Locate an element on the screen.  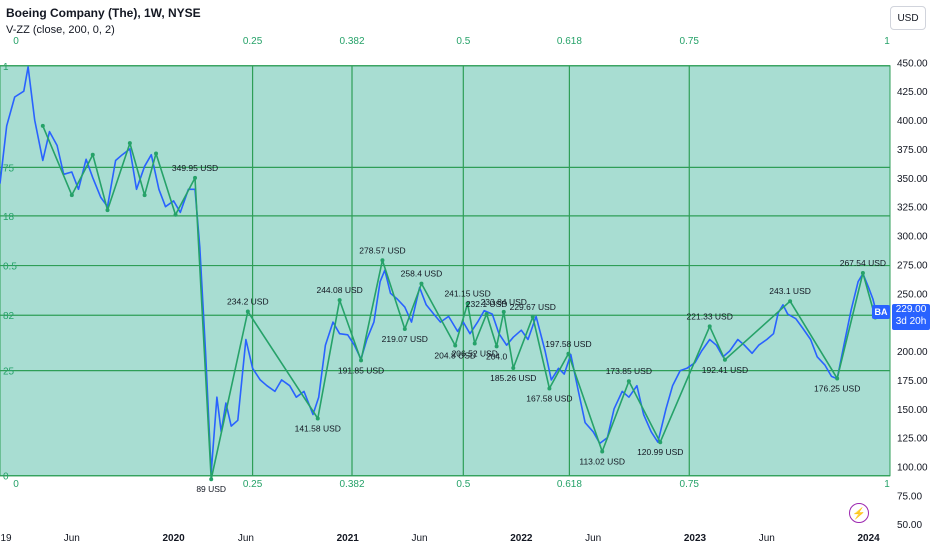
y-tick-label: 200.00 is located at coordinates (912, 352).